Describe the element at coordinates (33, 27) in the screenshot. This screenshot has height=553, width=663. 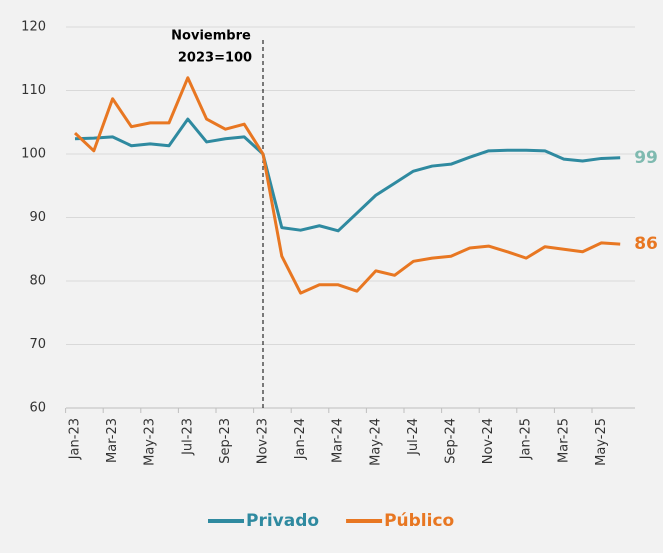
I see `y-tick-label: 120` at that location.